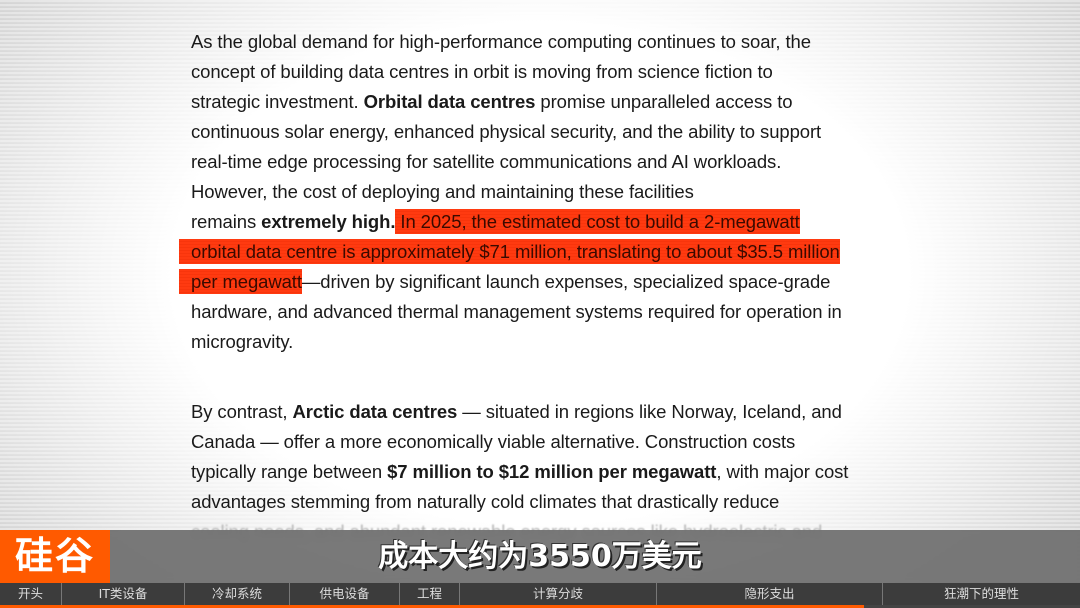 The width and height of the screenshot is (1080, 608). I want to click on bold-text: ., so click(393, 221).